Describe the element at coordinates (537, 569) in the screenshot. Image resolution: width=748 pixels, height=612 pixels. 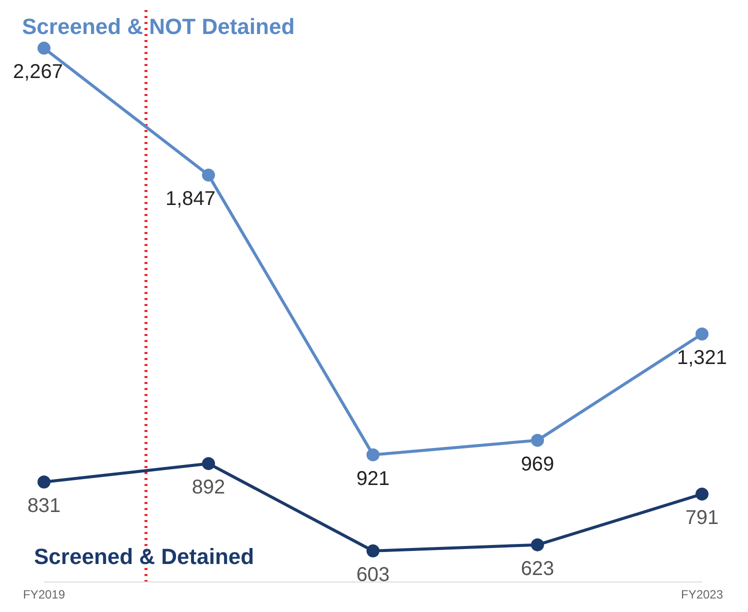
I see `data-label: 623` at that location.